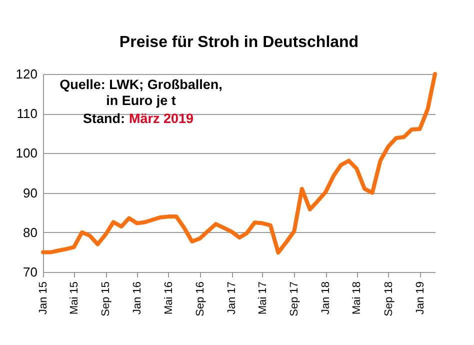 The height and width of the screenshot is (345, 474). What do you see at coordinates (27, 114) in the screenshot?
I see `y-tick-label: 110` at bounding box center [27, 114].